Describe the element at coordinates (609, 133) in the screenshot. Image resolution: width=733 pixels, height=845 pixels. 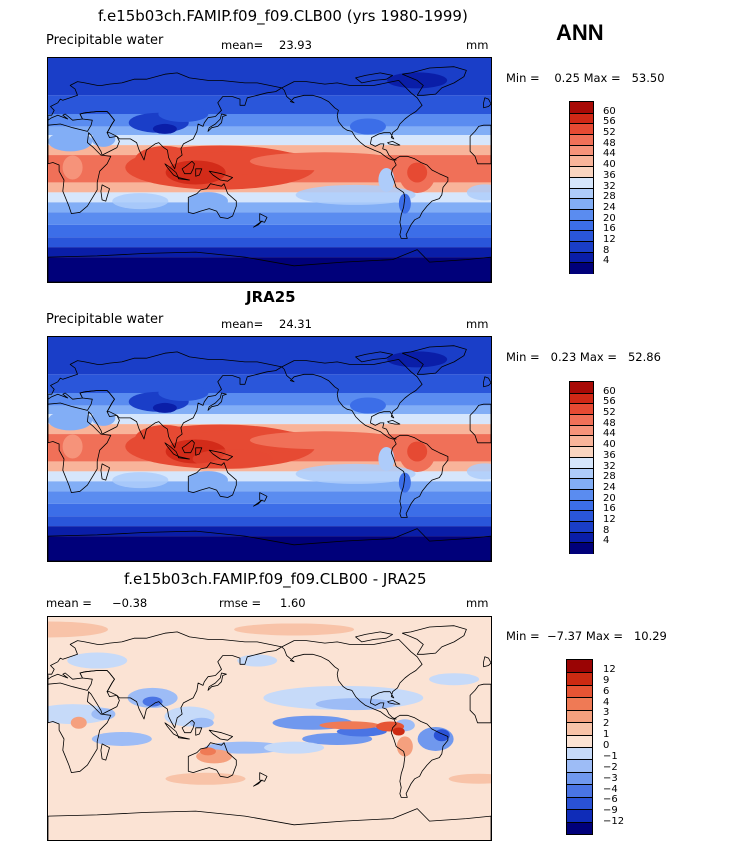
I see `colorbar-tick-label: 52` at that location.